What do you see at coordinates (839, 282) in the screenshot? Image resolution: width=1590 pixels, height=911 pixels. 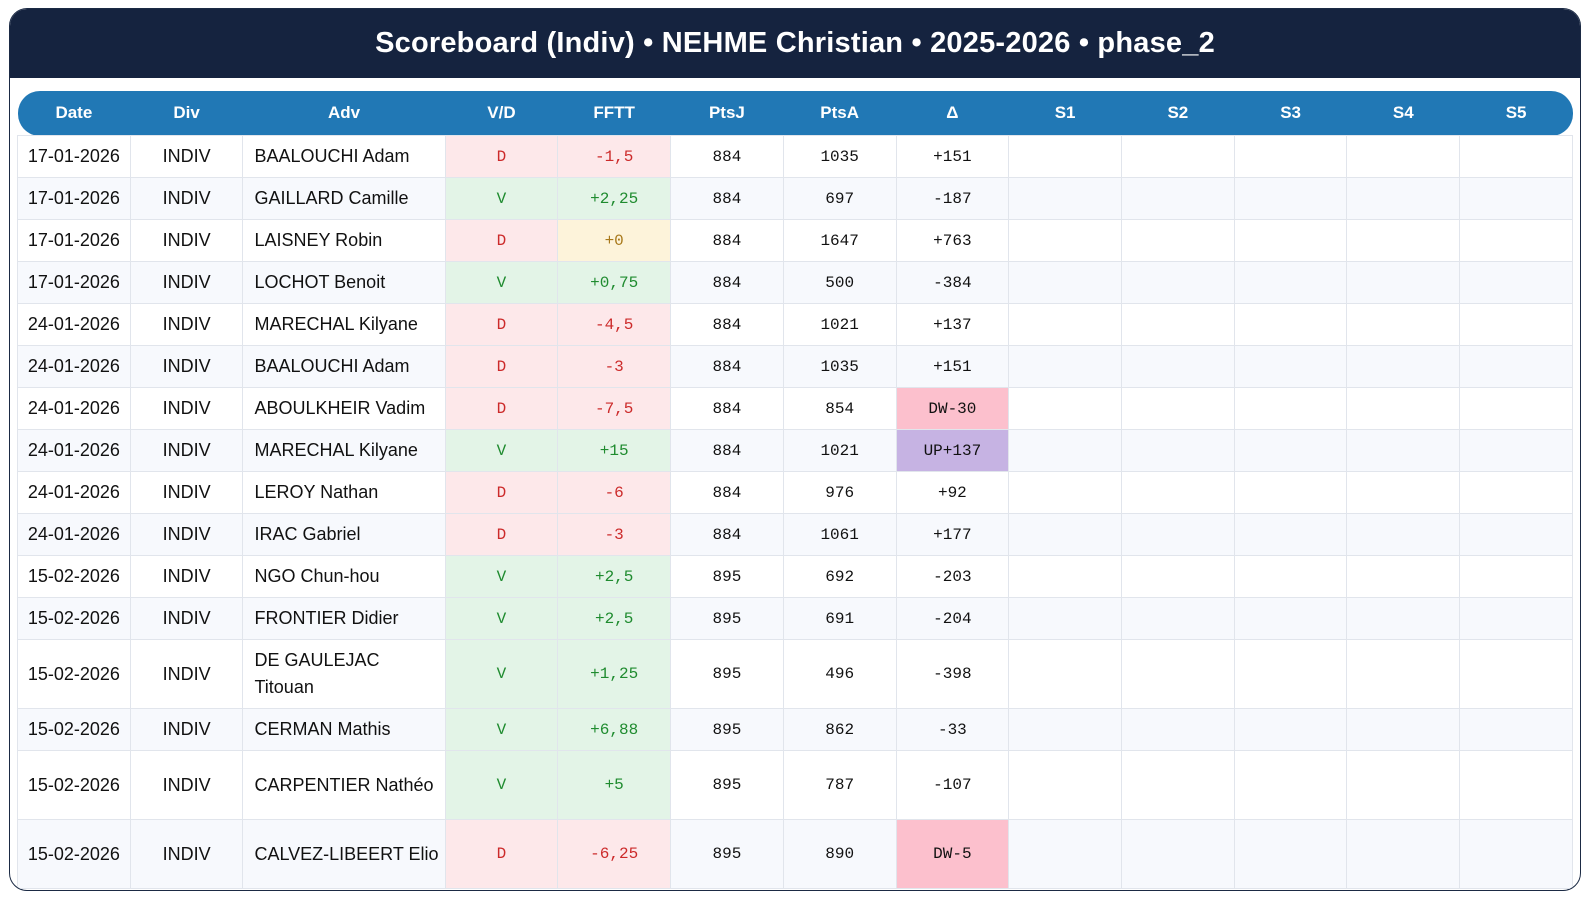 I see `cell-ptsa: 500` at bounding box center [839, 282].